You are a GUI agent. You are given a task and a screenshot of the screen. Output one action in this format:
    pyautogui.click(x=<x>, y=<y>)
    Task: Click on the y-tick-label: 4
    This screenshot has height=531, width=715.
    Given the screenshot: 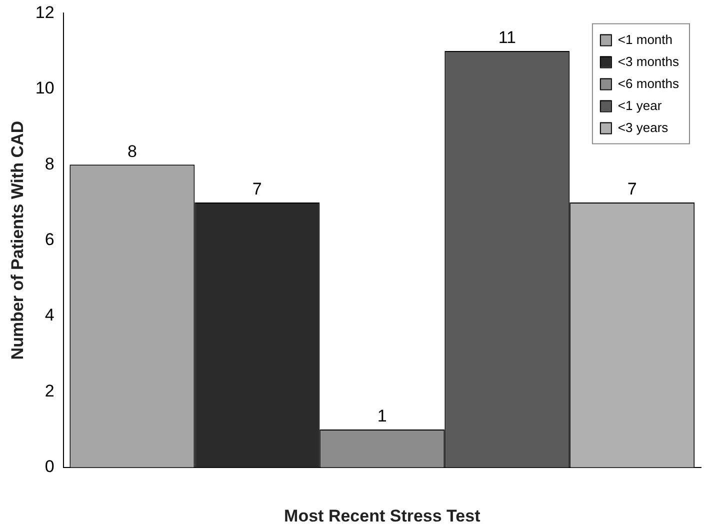 What is the action you would take?
    pyautogui.click(x=49, y=315)
    